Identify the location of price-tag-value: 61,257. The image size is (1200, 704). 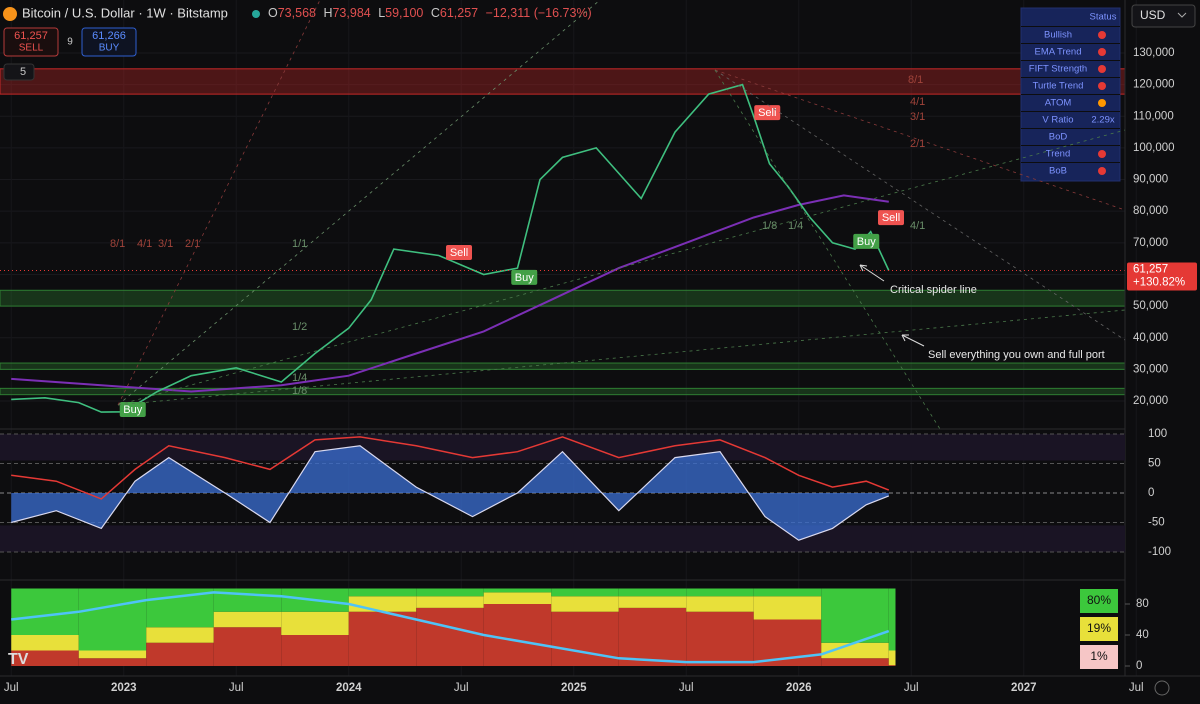
(1150, 270).